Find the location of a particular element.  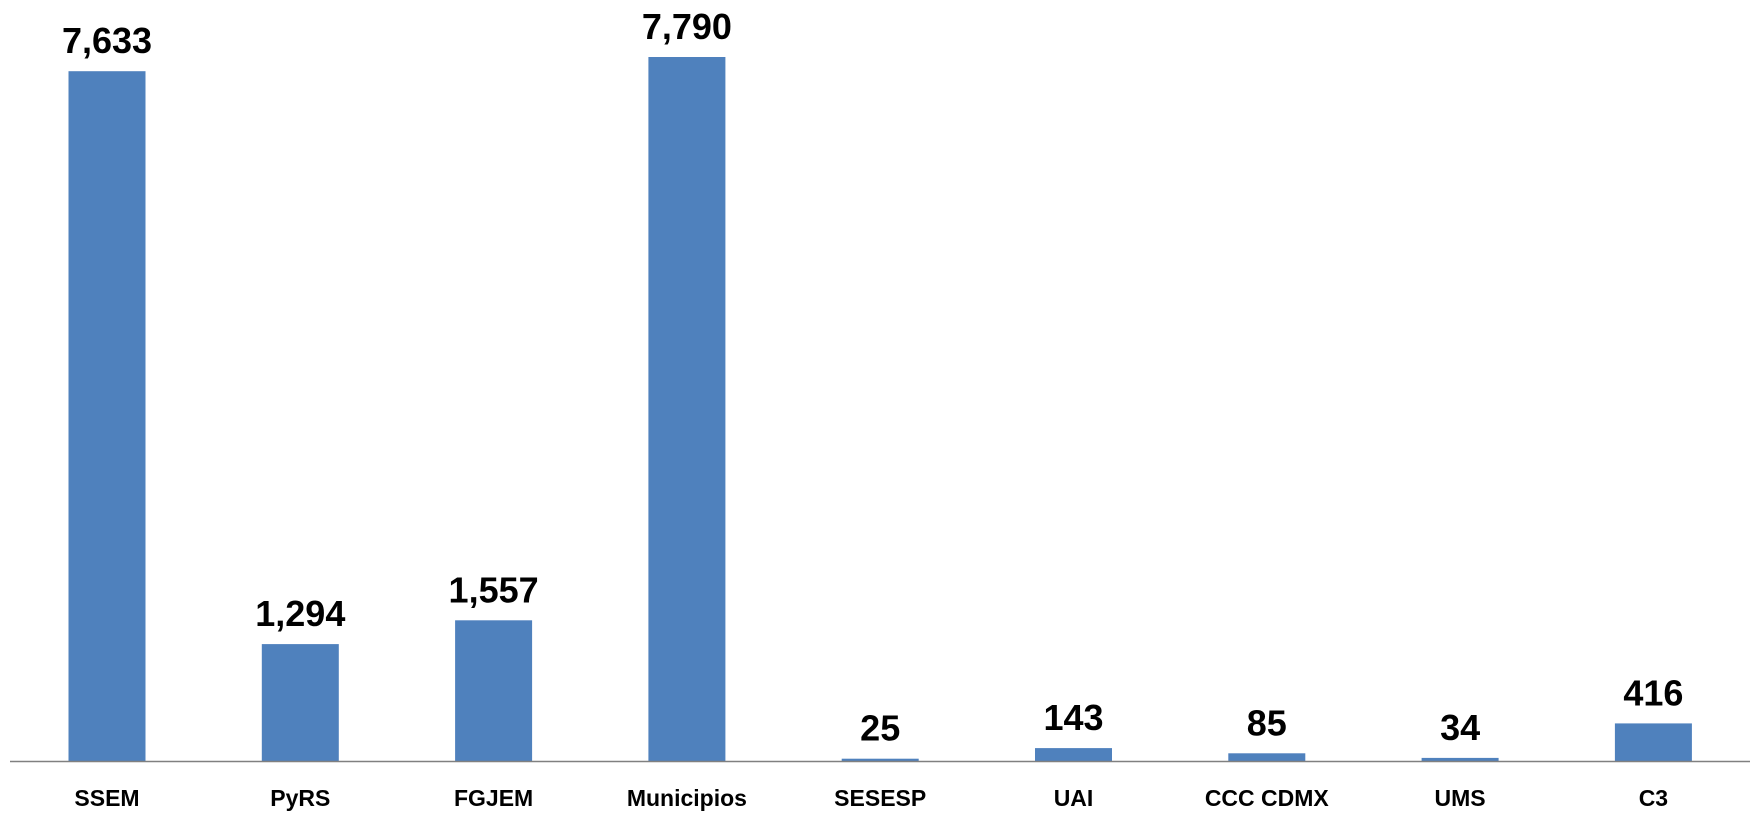

bar-c3 is located at coordinates (1653, 742).